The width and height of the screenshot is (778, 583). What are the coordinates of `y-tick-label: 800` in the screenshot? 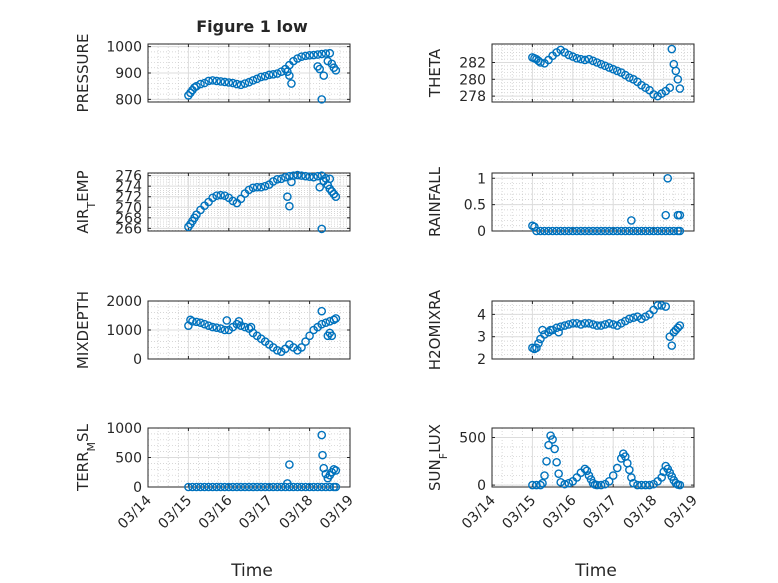 It's located at (128, 100).